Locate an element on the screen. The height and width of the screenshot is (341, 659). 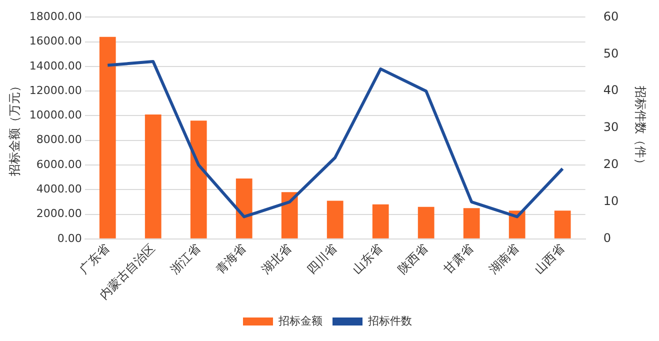
y2-tick-label: 30 is located at coordinates (611, 127).